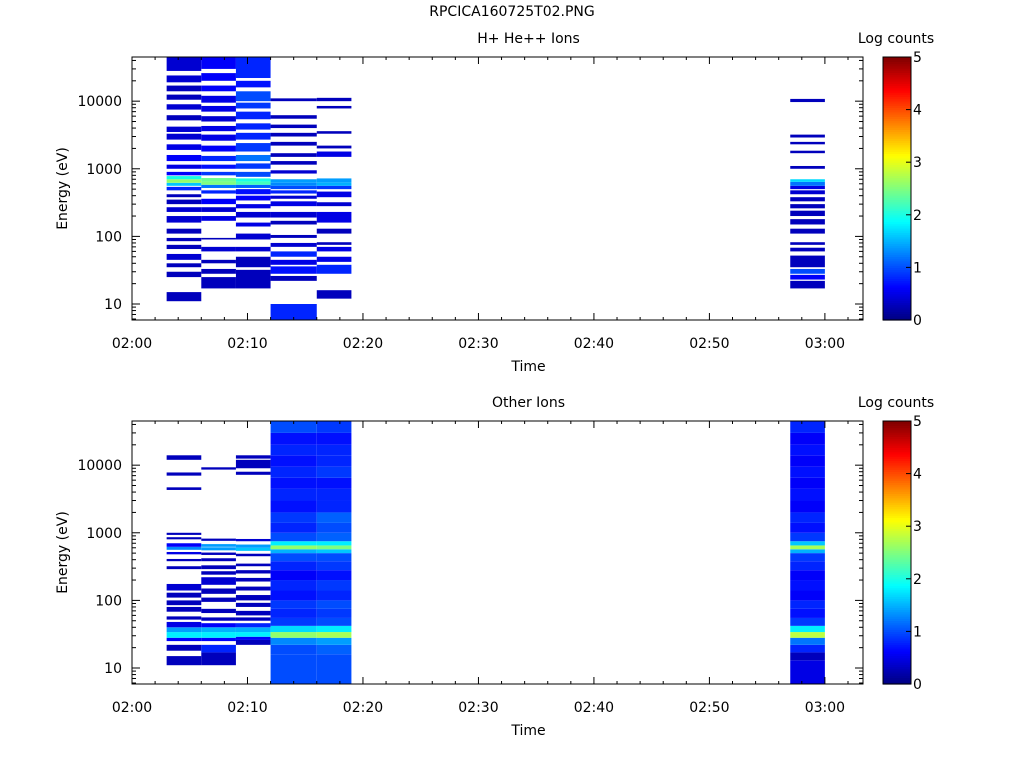 The width and height of the screenshot is (1024, 768). I want to click on x-tick-label: 02:50, so click(709, 708).